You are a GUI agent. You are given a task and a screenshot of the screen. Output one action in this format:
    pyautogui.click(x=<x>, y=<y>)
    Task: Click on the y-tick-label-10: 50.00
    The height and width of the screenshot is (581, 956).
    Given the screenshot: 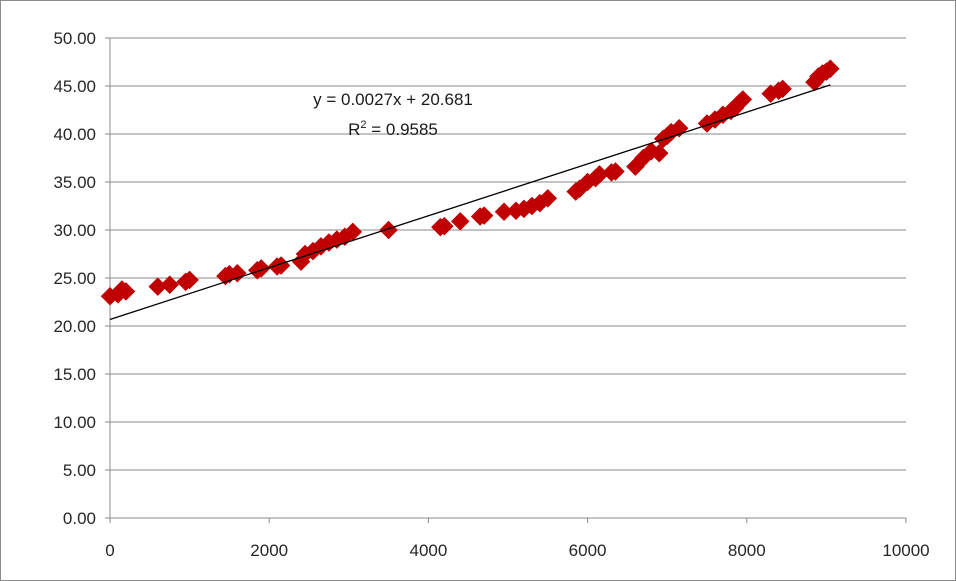 What is the action you would take?
    pyautogui.click(x=74, y=38)
    